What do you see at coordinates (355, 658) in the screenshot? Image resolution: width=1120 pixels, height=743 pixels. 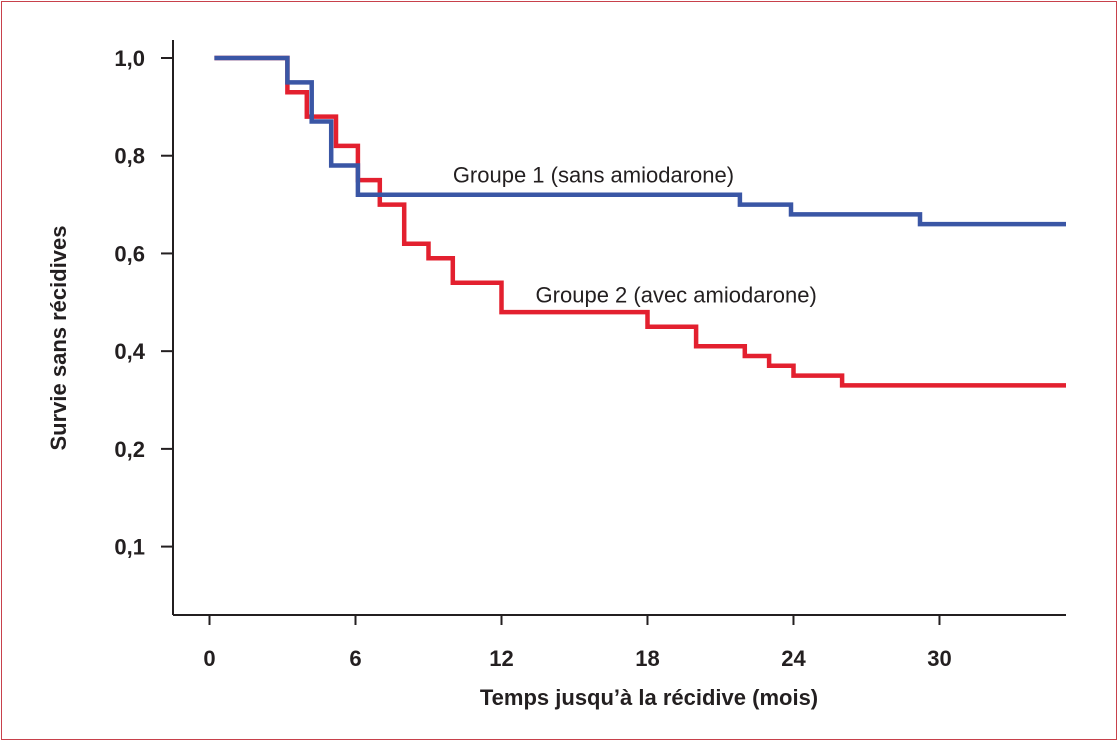 I see `x-tick-label: 6` at bounding box center [355, 658].